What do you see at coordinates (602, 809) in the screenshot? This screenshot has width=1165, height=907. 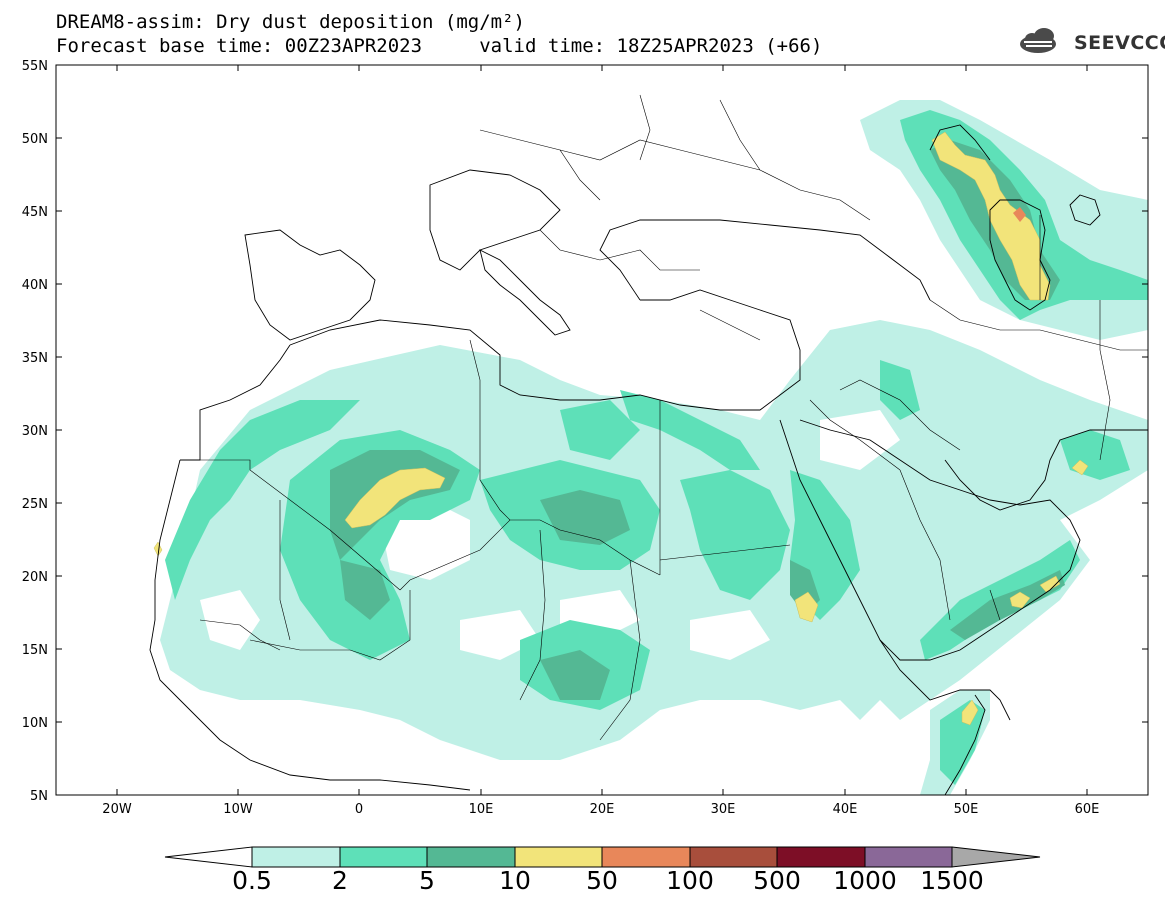 I see `lon-label: 20E` at bounding box center [602, 809].